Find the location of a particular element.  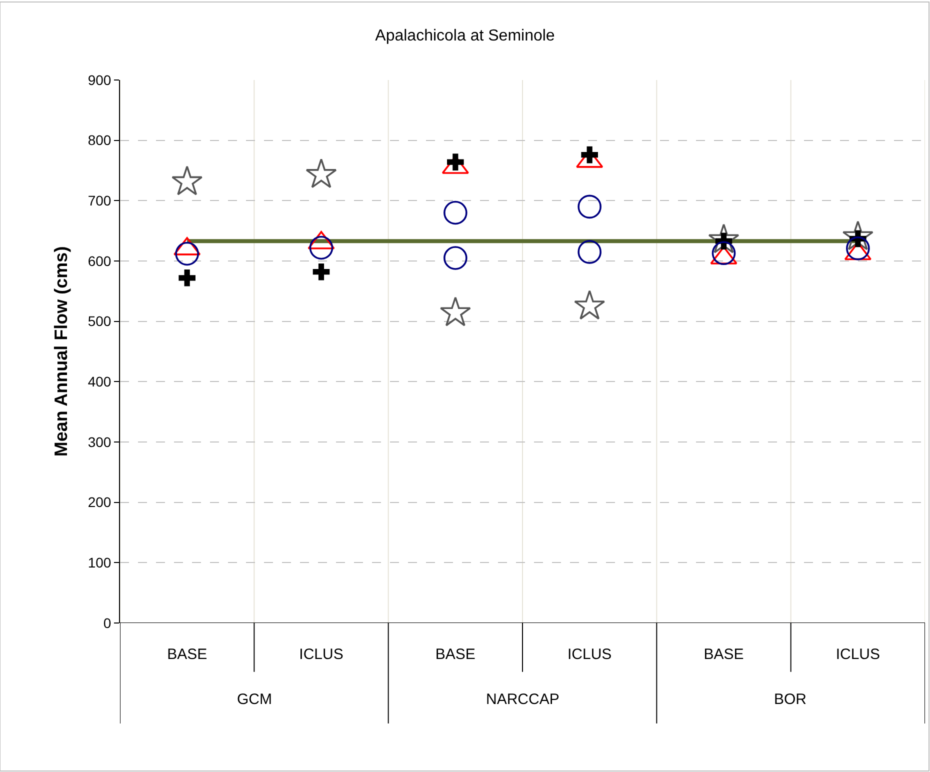

y-tick-label: 600 is located at coordinates (100, 260).